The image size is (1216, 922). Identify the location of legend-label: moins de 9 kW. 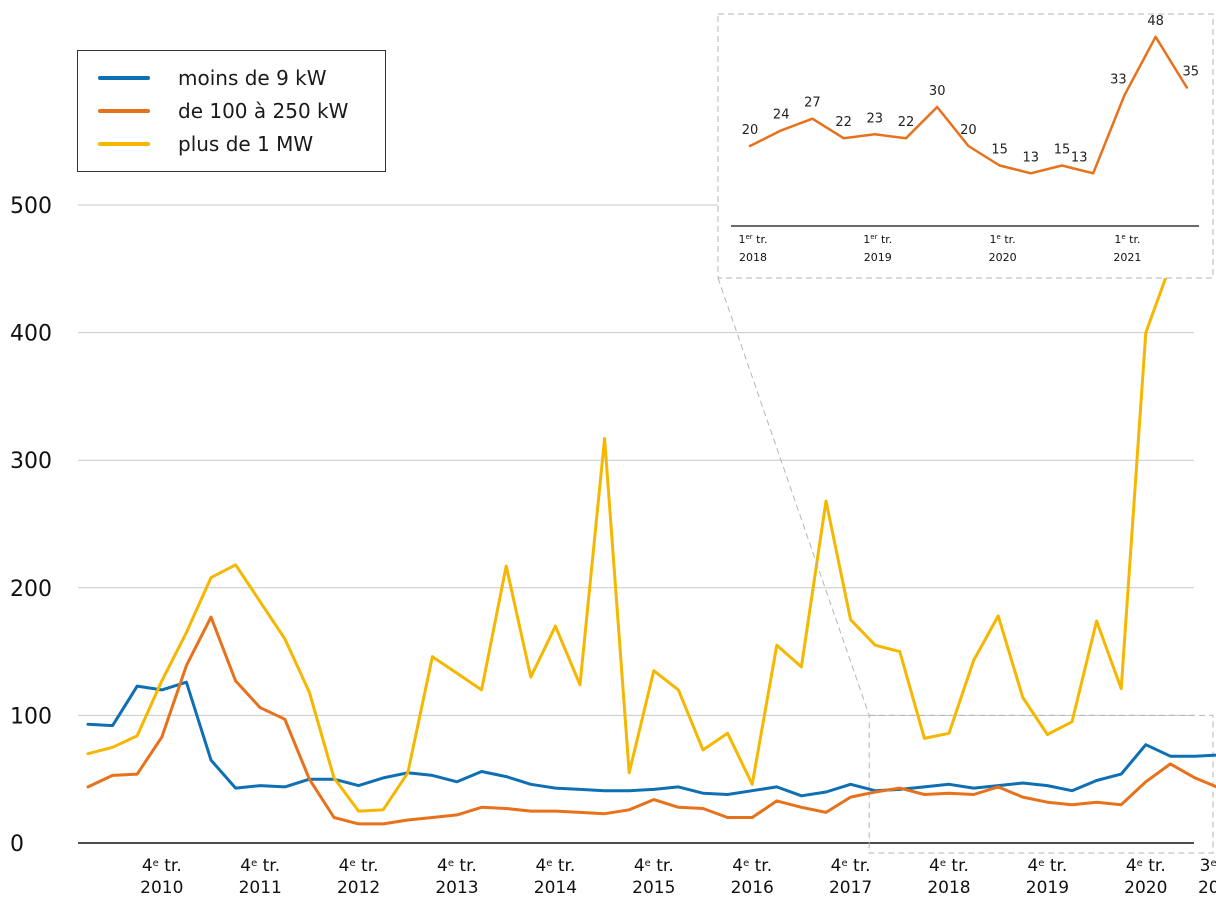
(252, 78).